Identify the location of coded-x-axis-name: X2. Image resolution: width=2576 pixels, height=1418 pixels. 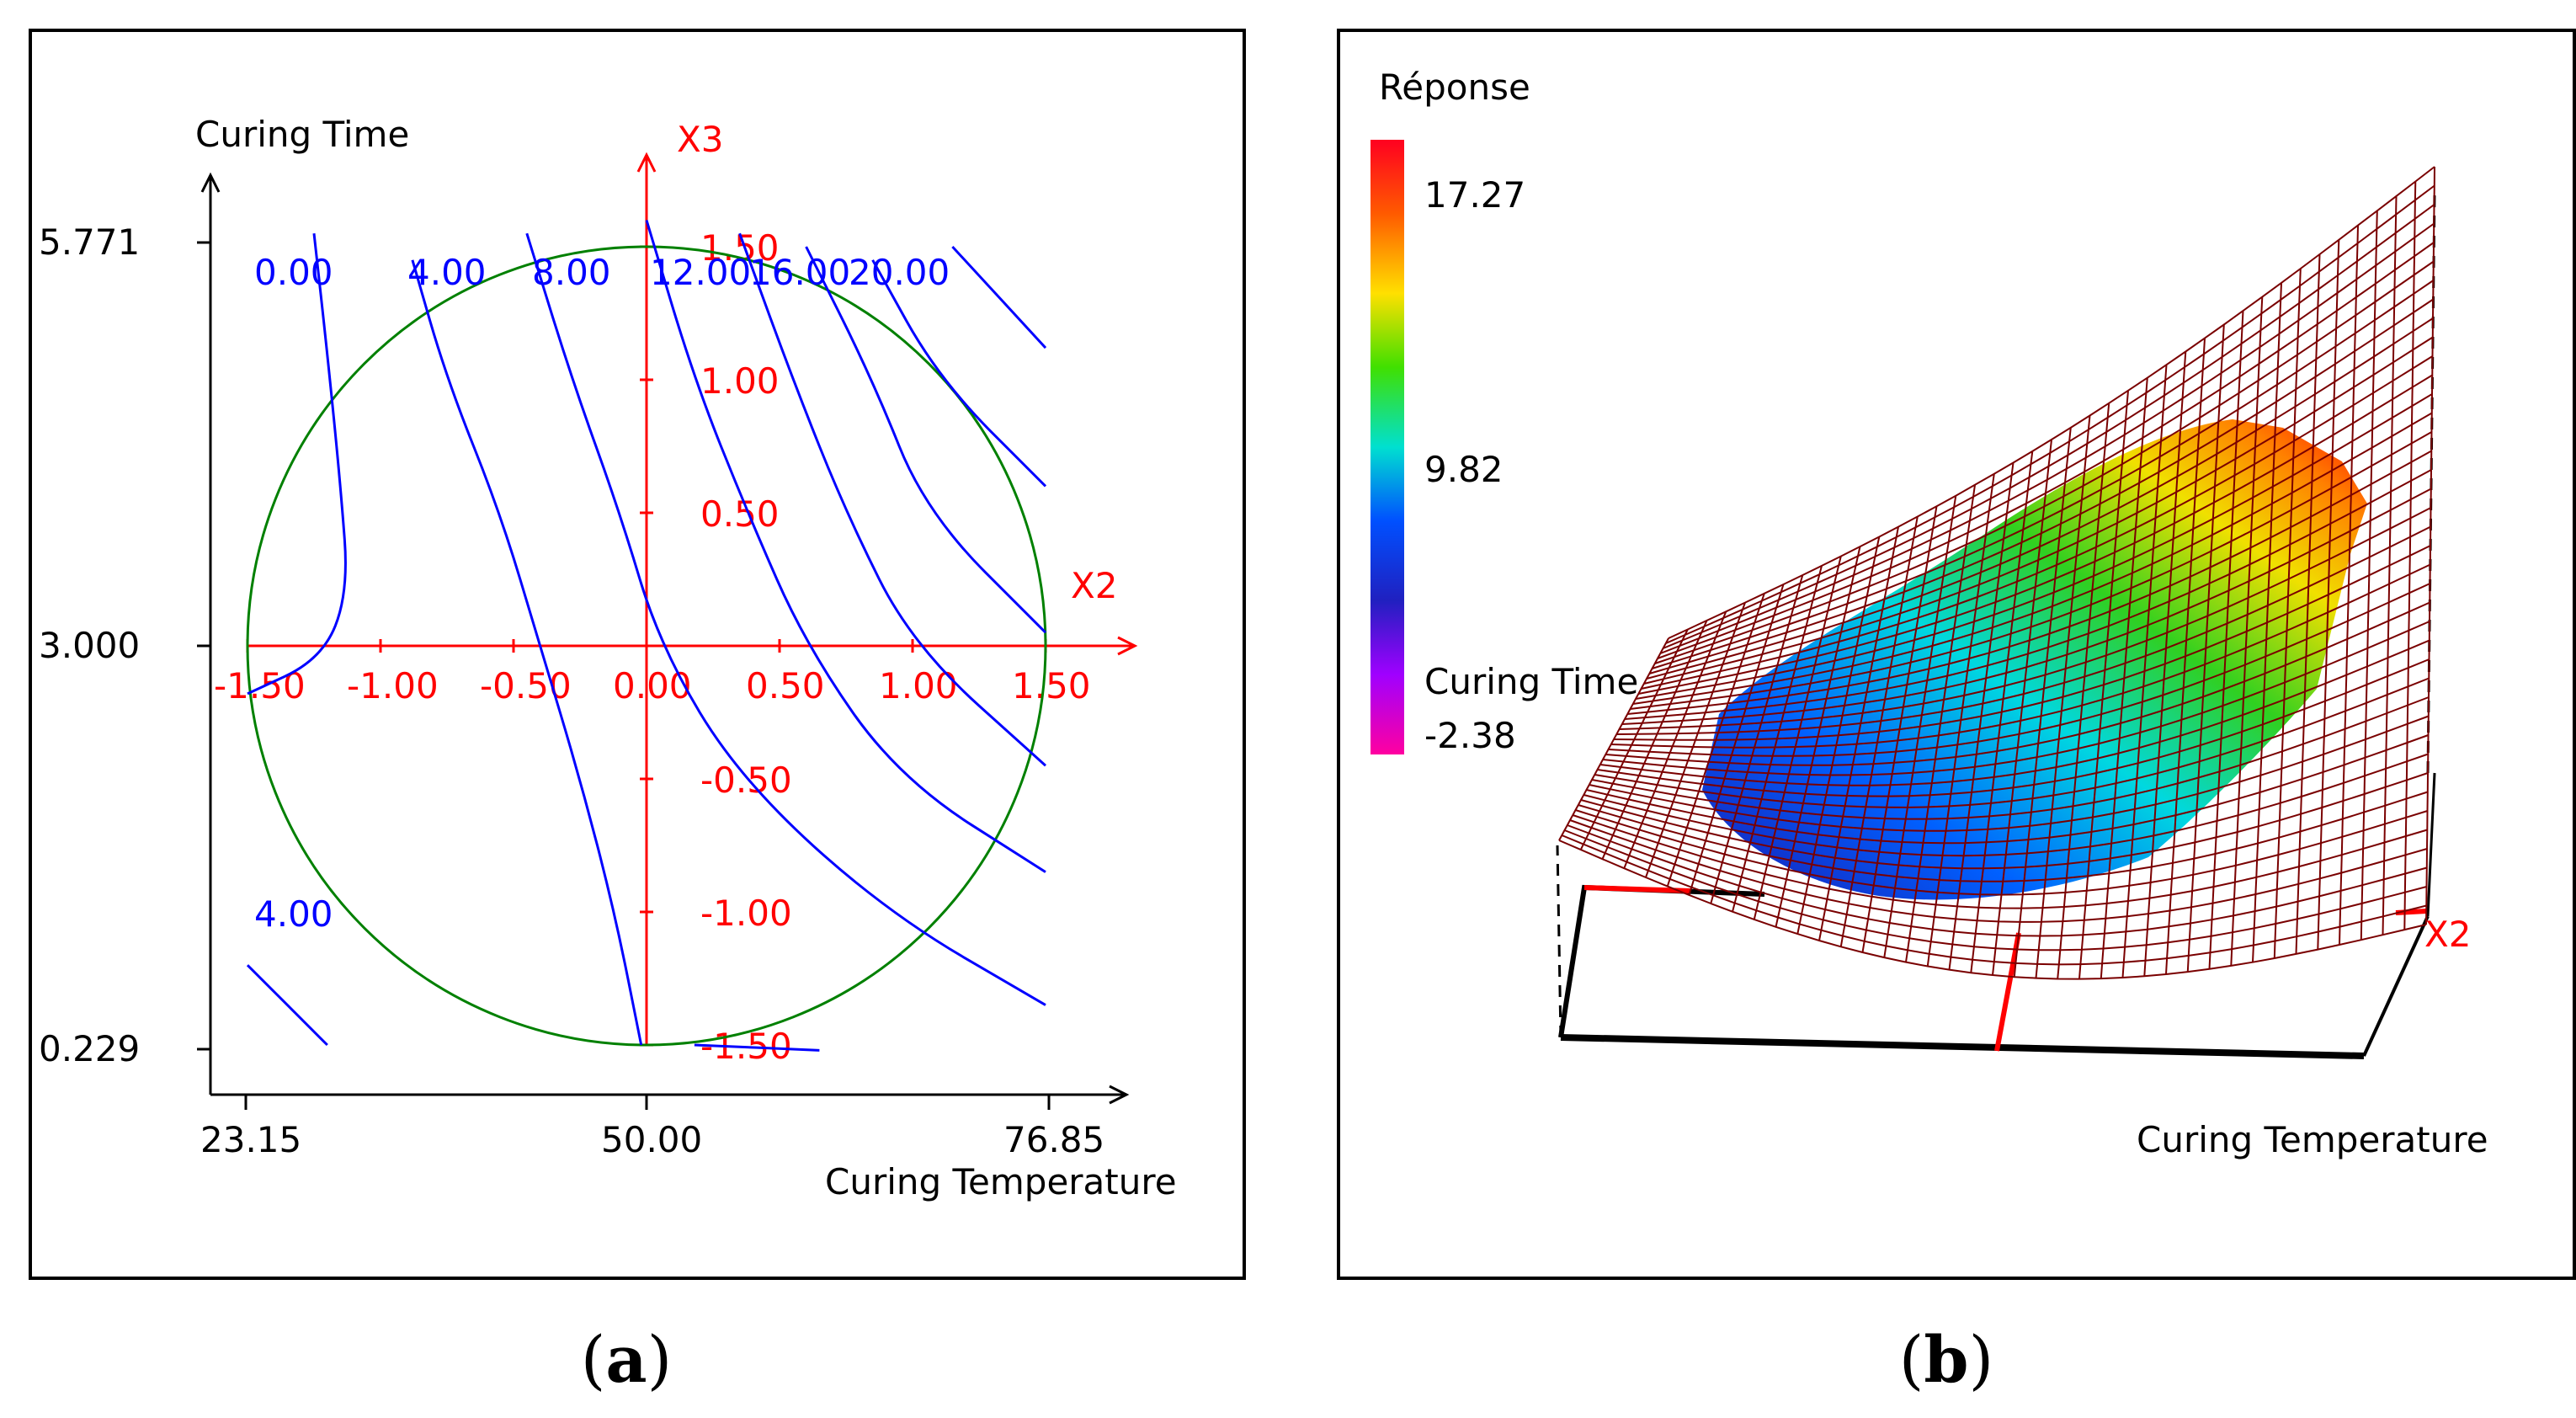
(1094, 585).